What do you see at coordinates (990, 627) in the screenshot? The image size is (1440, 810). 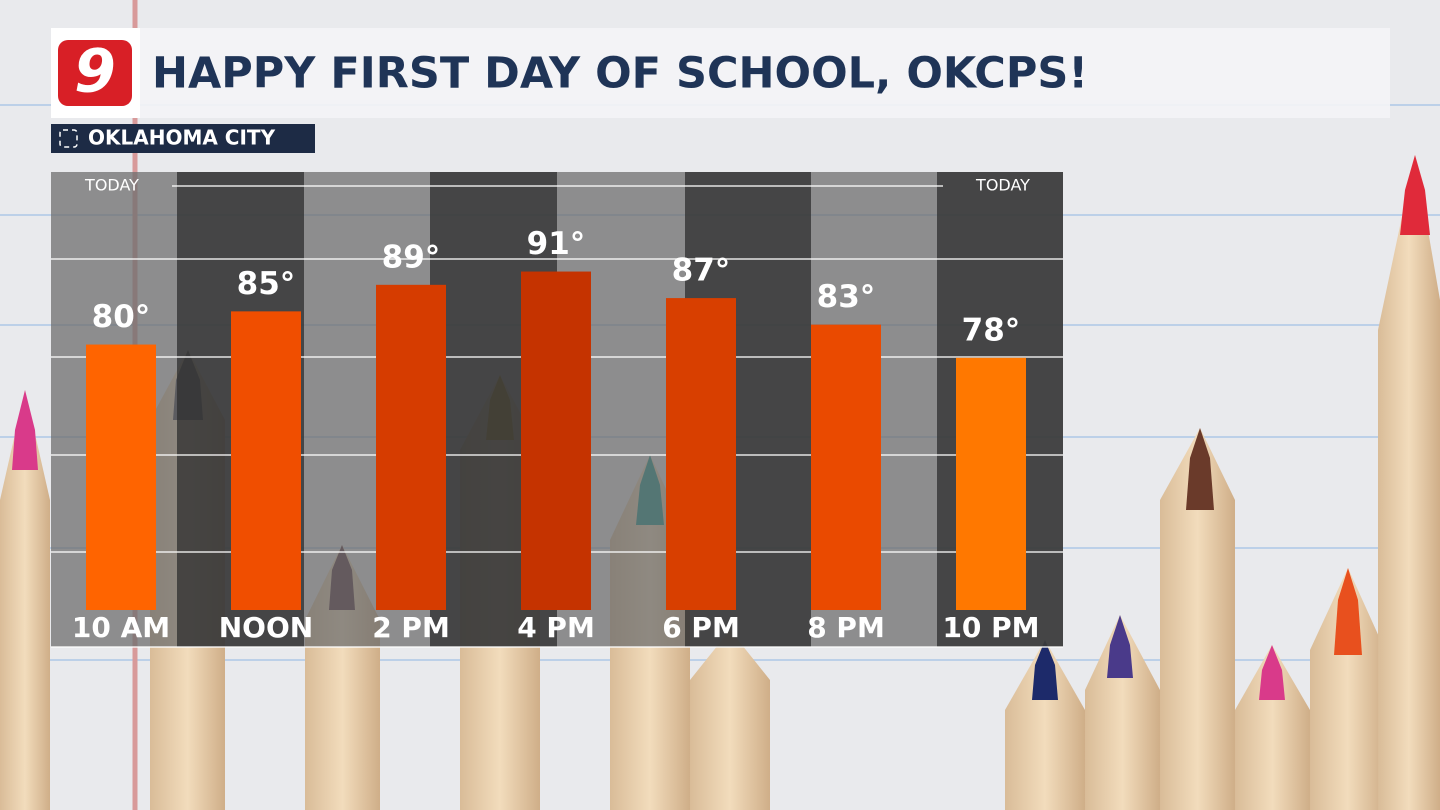 I see `x-tick-label: 10 PM` at bounding box center [990, 627].